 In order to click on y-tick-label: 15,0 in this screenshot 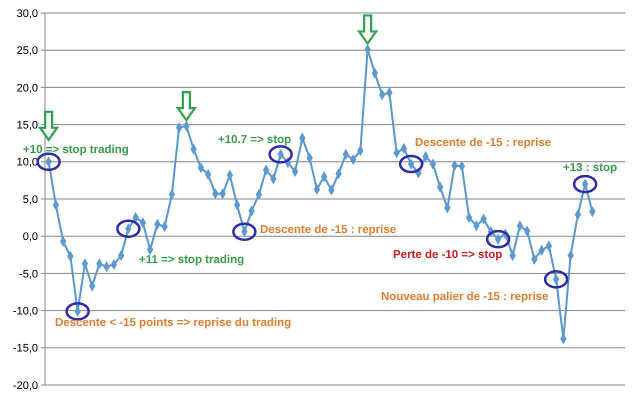, I will do `click(27, 125)`.